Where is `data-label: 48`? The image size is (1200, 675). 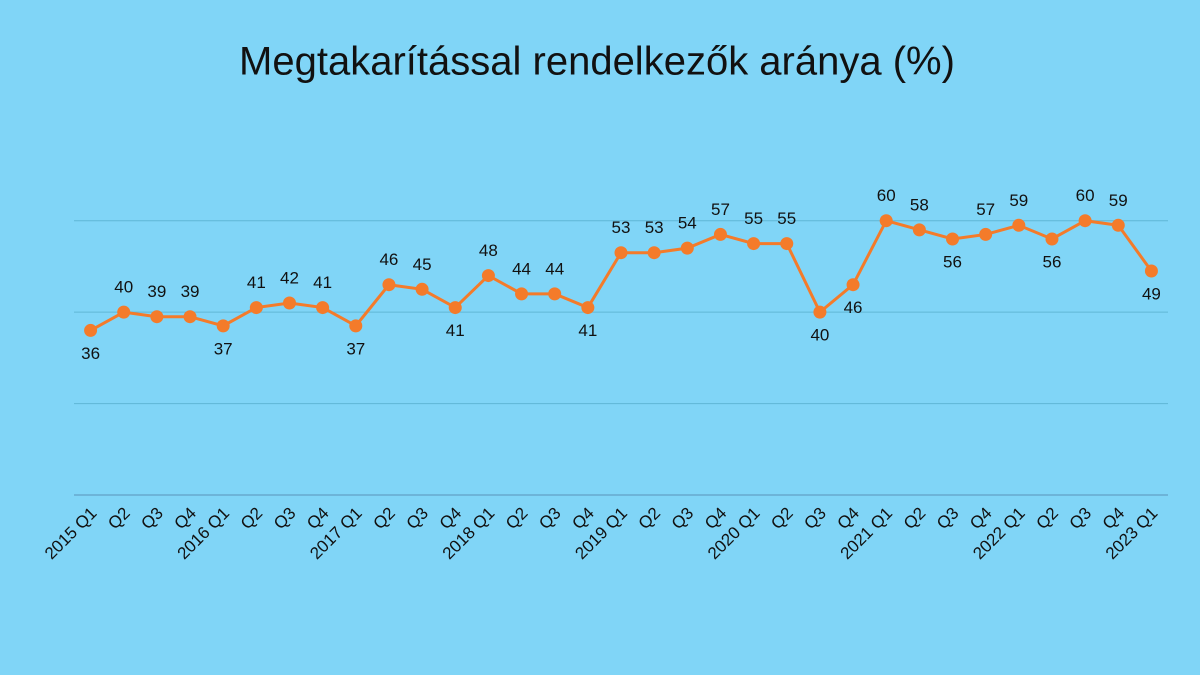
data-label: 48 is located at coordinates (488, 250).